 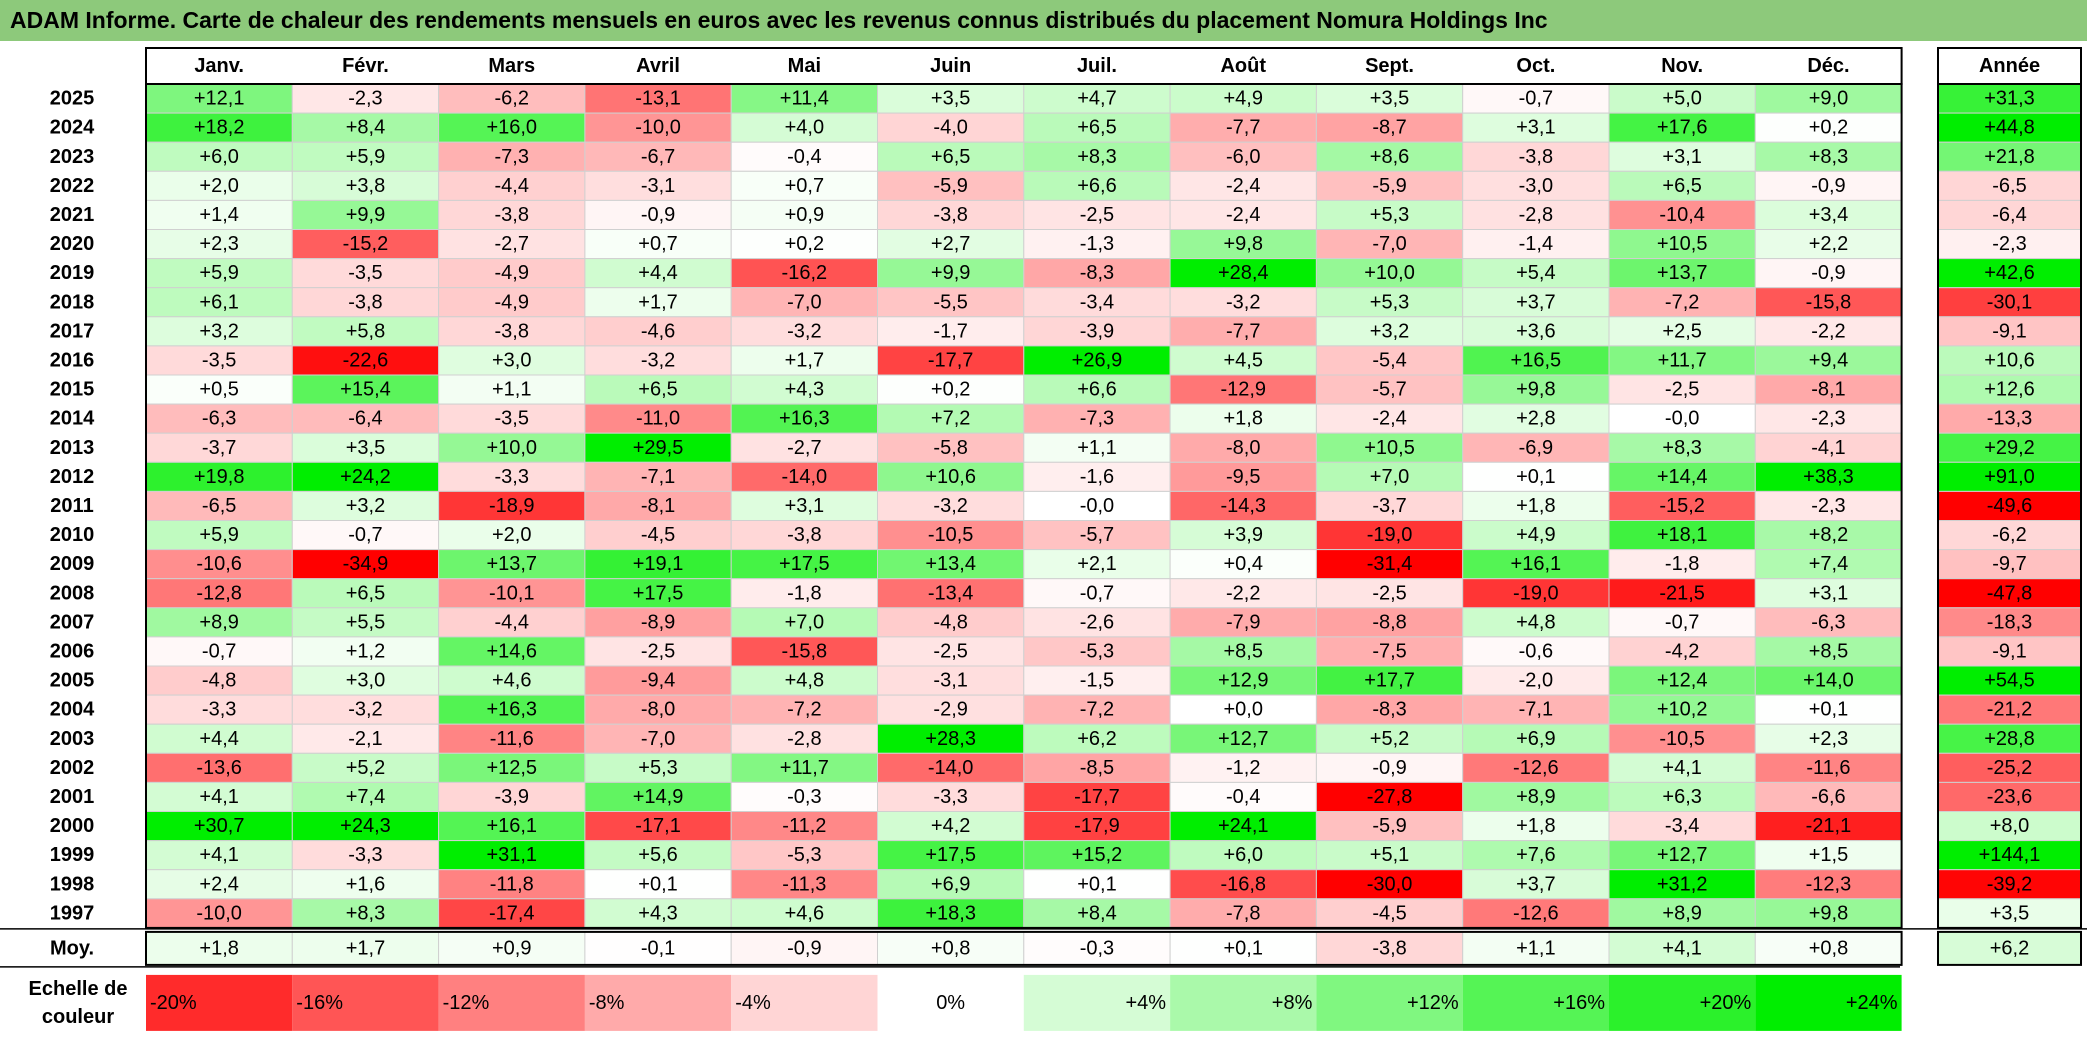 What do you see at coordinates (1389, 390) in the screenshot?
I see `heat-cell-value: -5,7` at bounding box center [1389, 390].